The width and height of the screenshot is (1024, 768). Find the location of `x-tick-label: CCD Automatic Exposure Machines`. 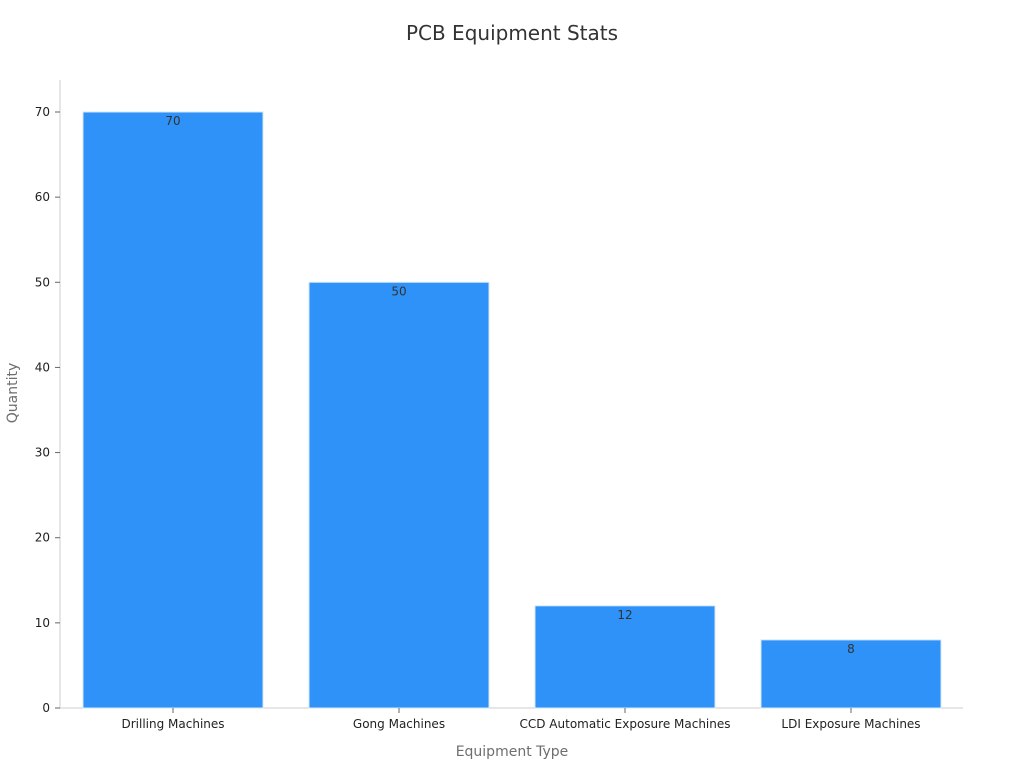

x-tick-label: CCD Automatic Exposure Machines is located at coordinates (624, 724).